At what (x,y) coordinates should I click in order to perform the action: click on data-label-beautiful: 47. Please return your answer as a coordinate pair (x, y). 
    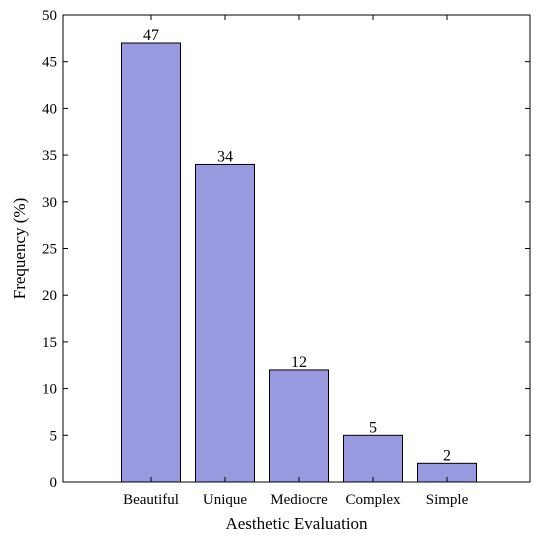
    Looking at the image, I should click on (151, 35).